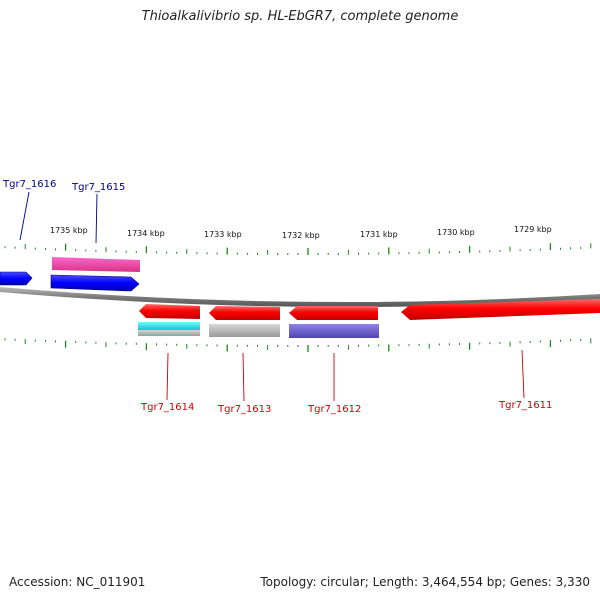 The width and height of the screenshot is (600, 600). What do you see at coordinates (525, 405) in the screenshot?
I see `gene-label-tgr7-1611: Tgr7_1611` at bounding box center [525, 405].